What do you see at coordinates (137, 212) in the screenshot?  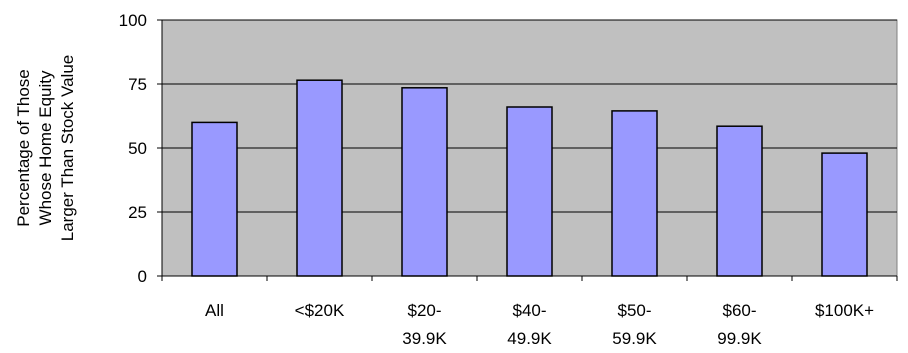 I see `y-tick-label-25: 25` at bounding box center [137, 212].